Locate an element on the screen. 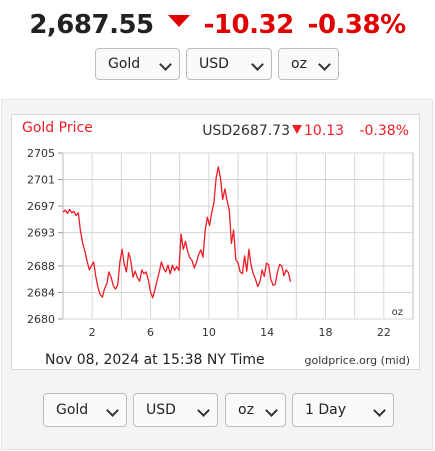 Image resolution: width=435 pixels, height=451 pixels. x-tick-label: 2 is located at coordinates (92, 332).